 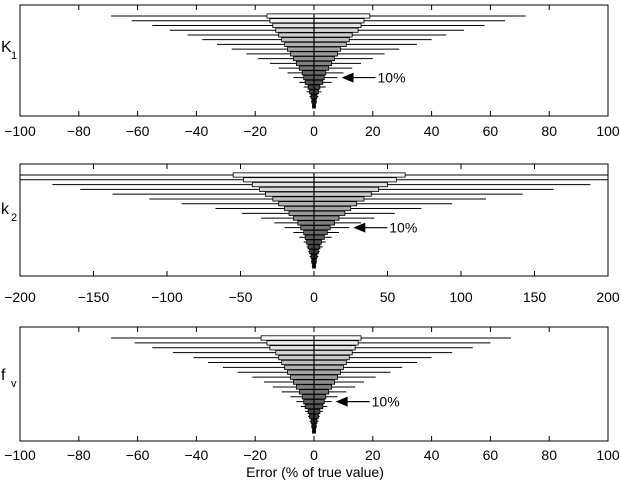 What do you see at coordinates (3, 375) in the screenshot?
I see `y-axis-label: f` at bounding box center [3, 375].